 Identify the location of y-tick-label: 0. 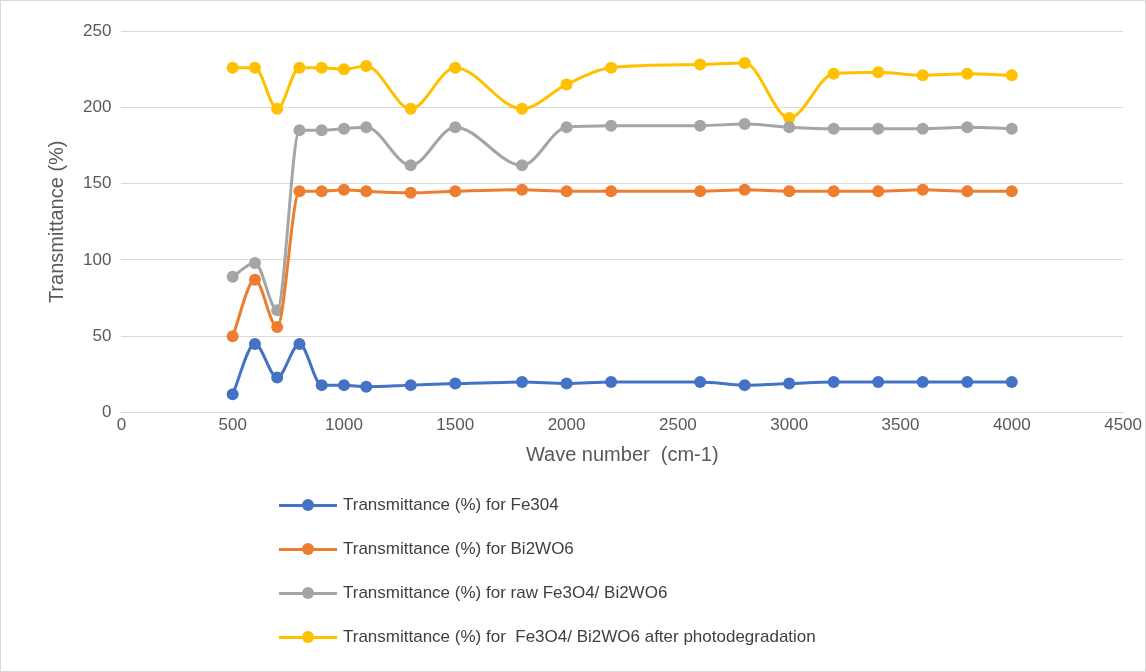
(106, 412).